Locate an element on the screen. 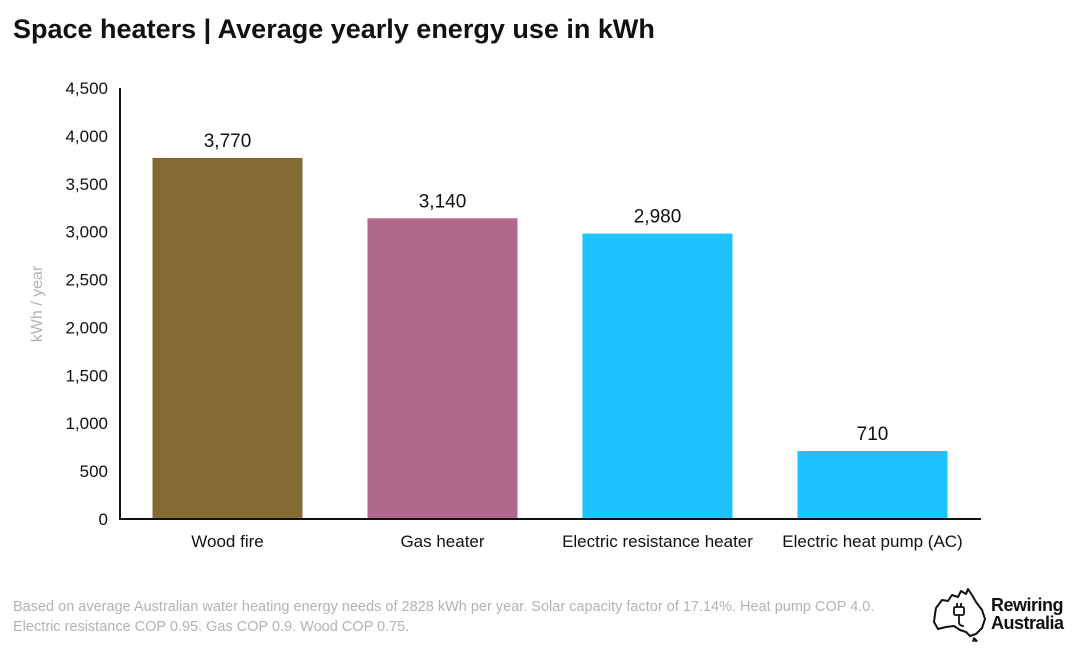  y-tick-label: 3,000 is located at coordinates (86, 232).